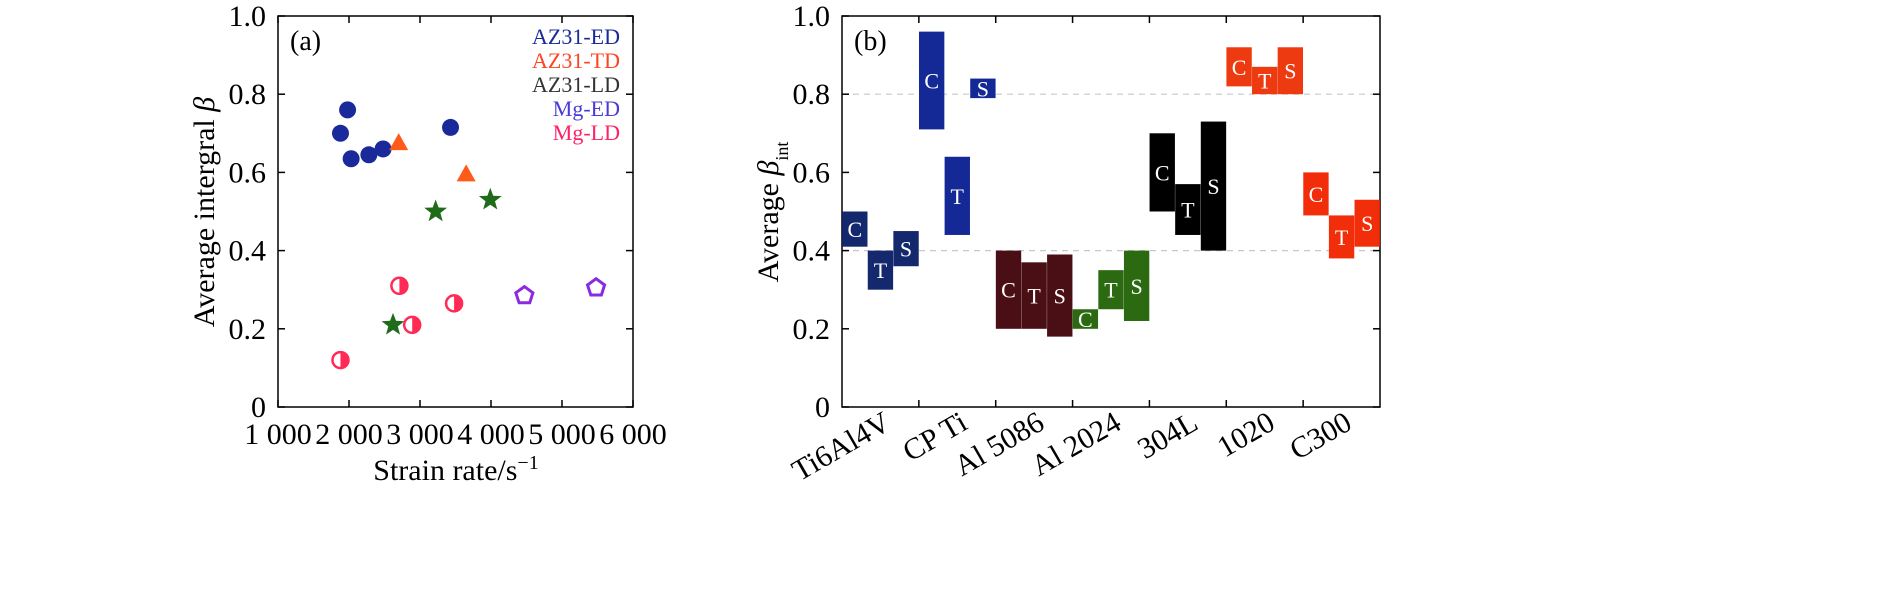 The image size is (1890, 591). What do you see at coordinates (455, 469) in the screenshot?
I see `panel-a-x-axis-title: Strain rate/s−1` at bounding box center [455, 469].